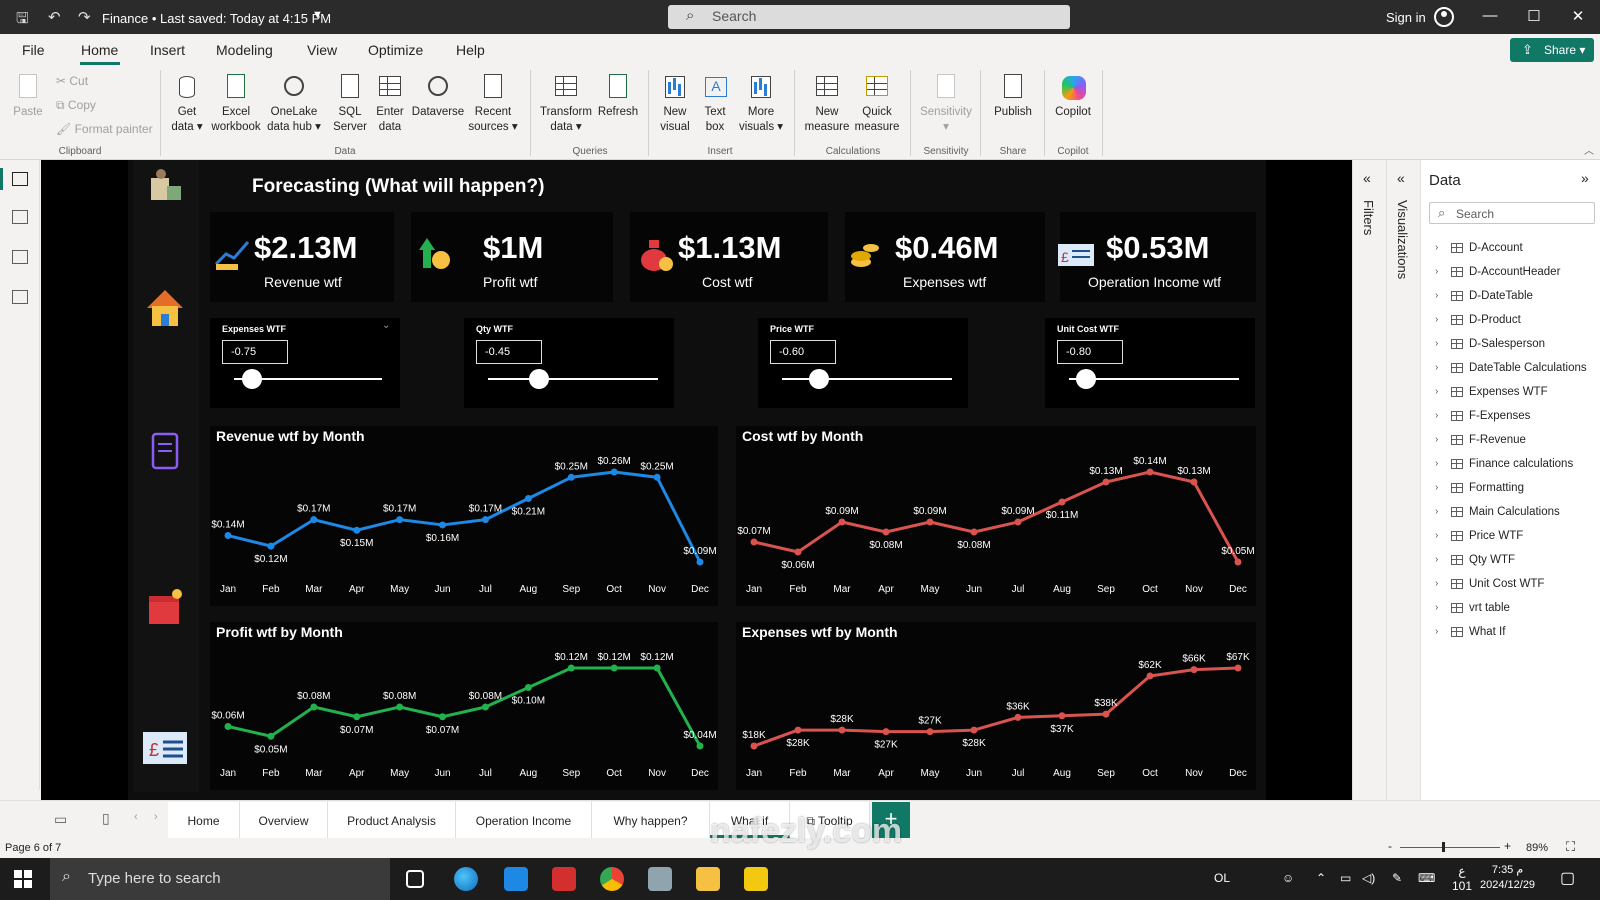  I want to click on data-table-item: › Qty WTF, so click(1510, 561).